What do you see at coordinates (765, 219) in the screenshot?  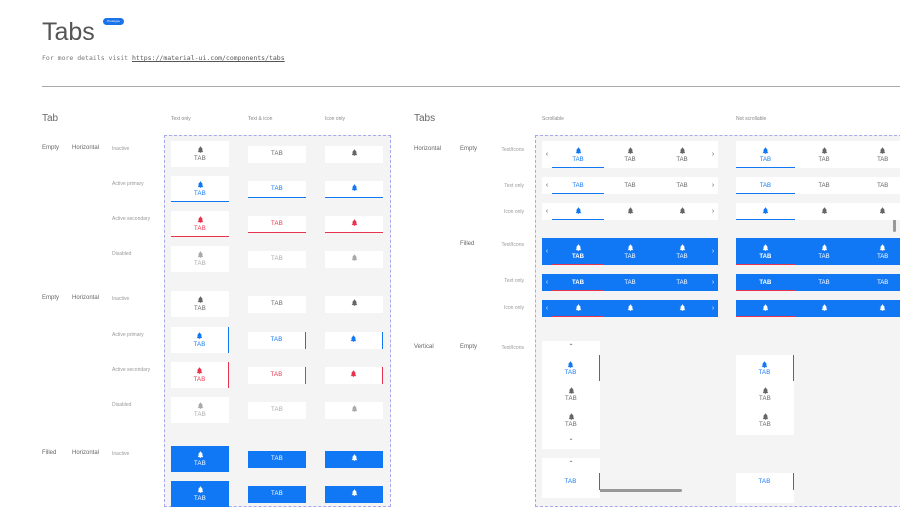 I see `tab-indicator` at bounding box center [765, 219].